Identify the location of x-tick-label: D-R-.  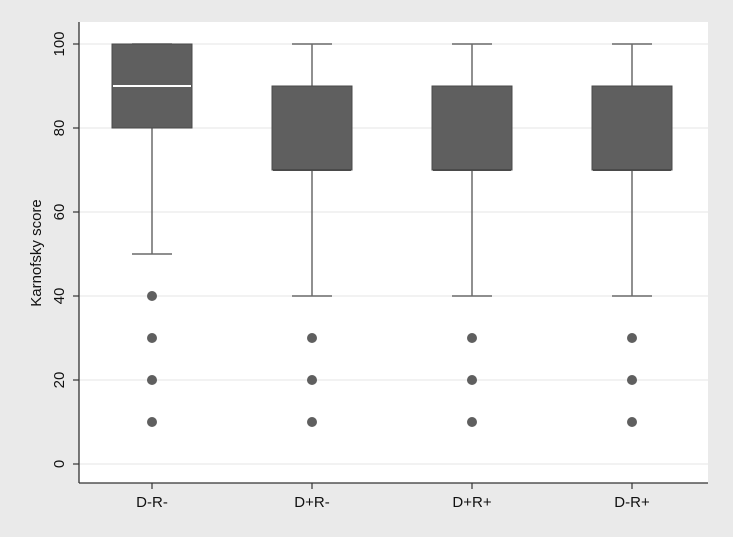
(152, 502).